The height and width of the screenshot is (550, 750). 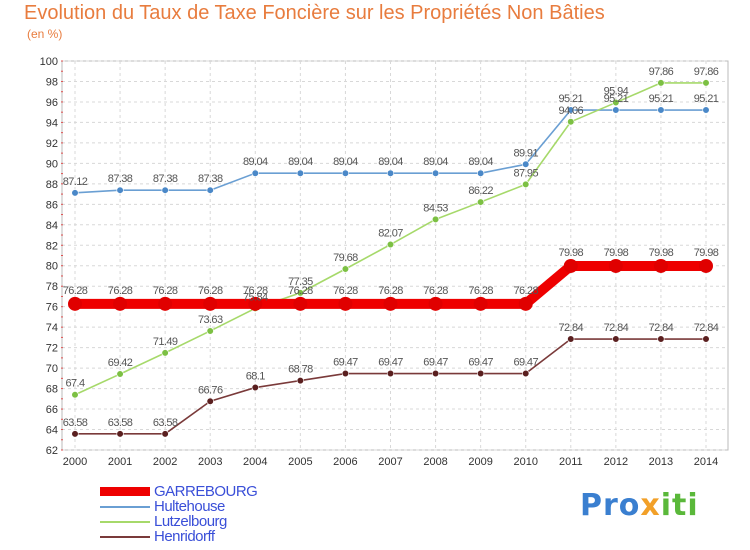 What do you see at coordinates (74, 384) in the screenshot?
I see `data-label-lutzelbourg: 67.4` at bounding box center [74, 384].